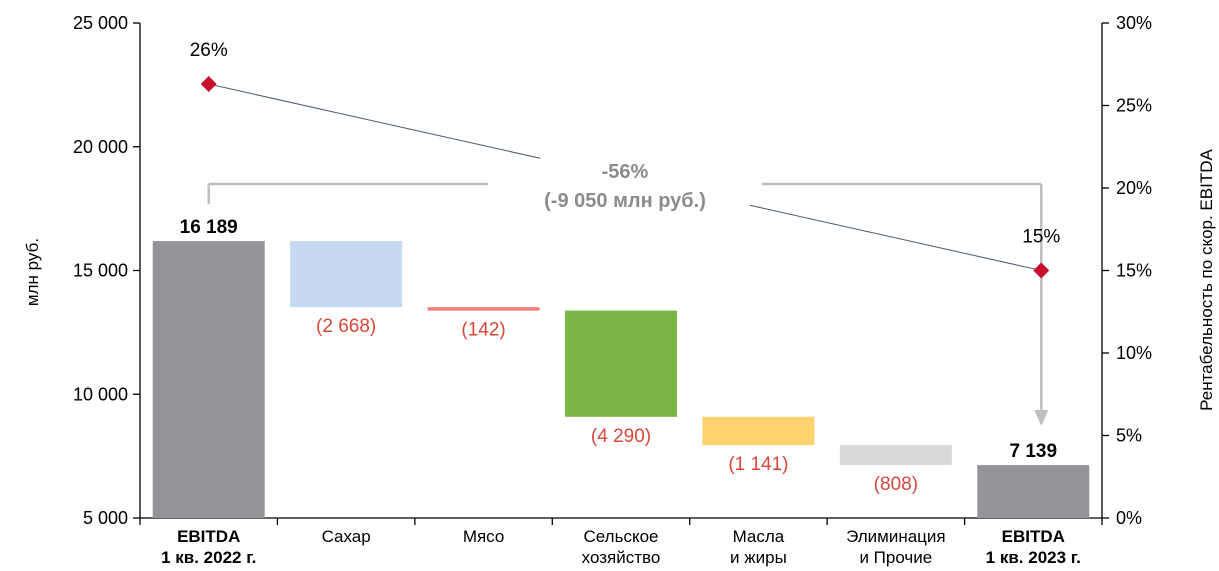  What do you see at coordinates (484, 536) in the screenshot?
I see `x-category-label: Мясо` at bounding box center [484, 536].